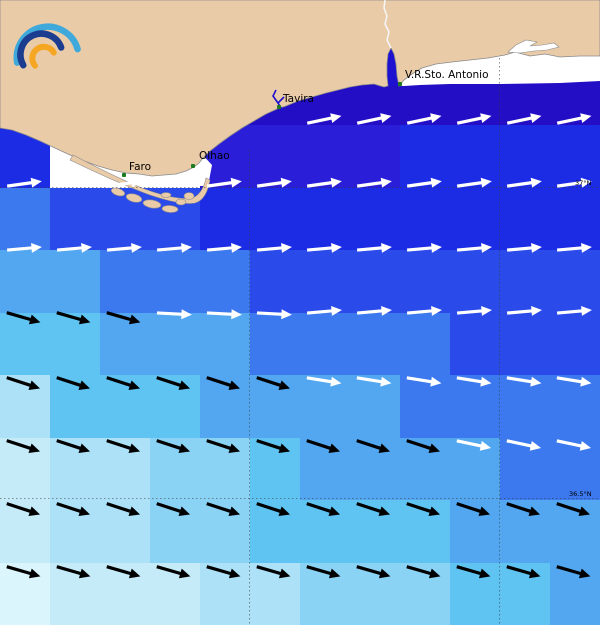 The image size is (600, 625). Describe the element at coordinates (124, 175) in the screenshot. I see `city-marker-faro` at that location.